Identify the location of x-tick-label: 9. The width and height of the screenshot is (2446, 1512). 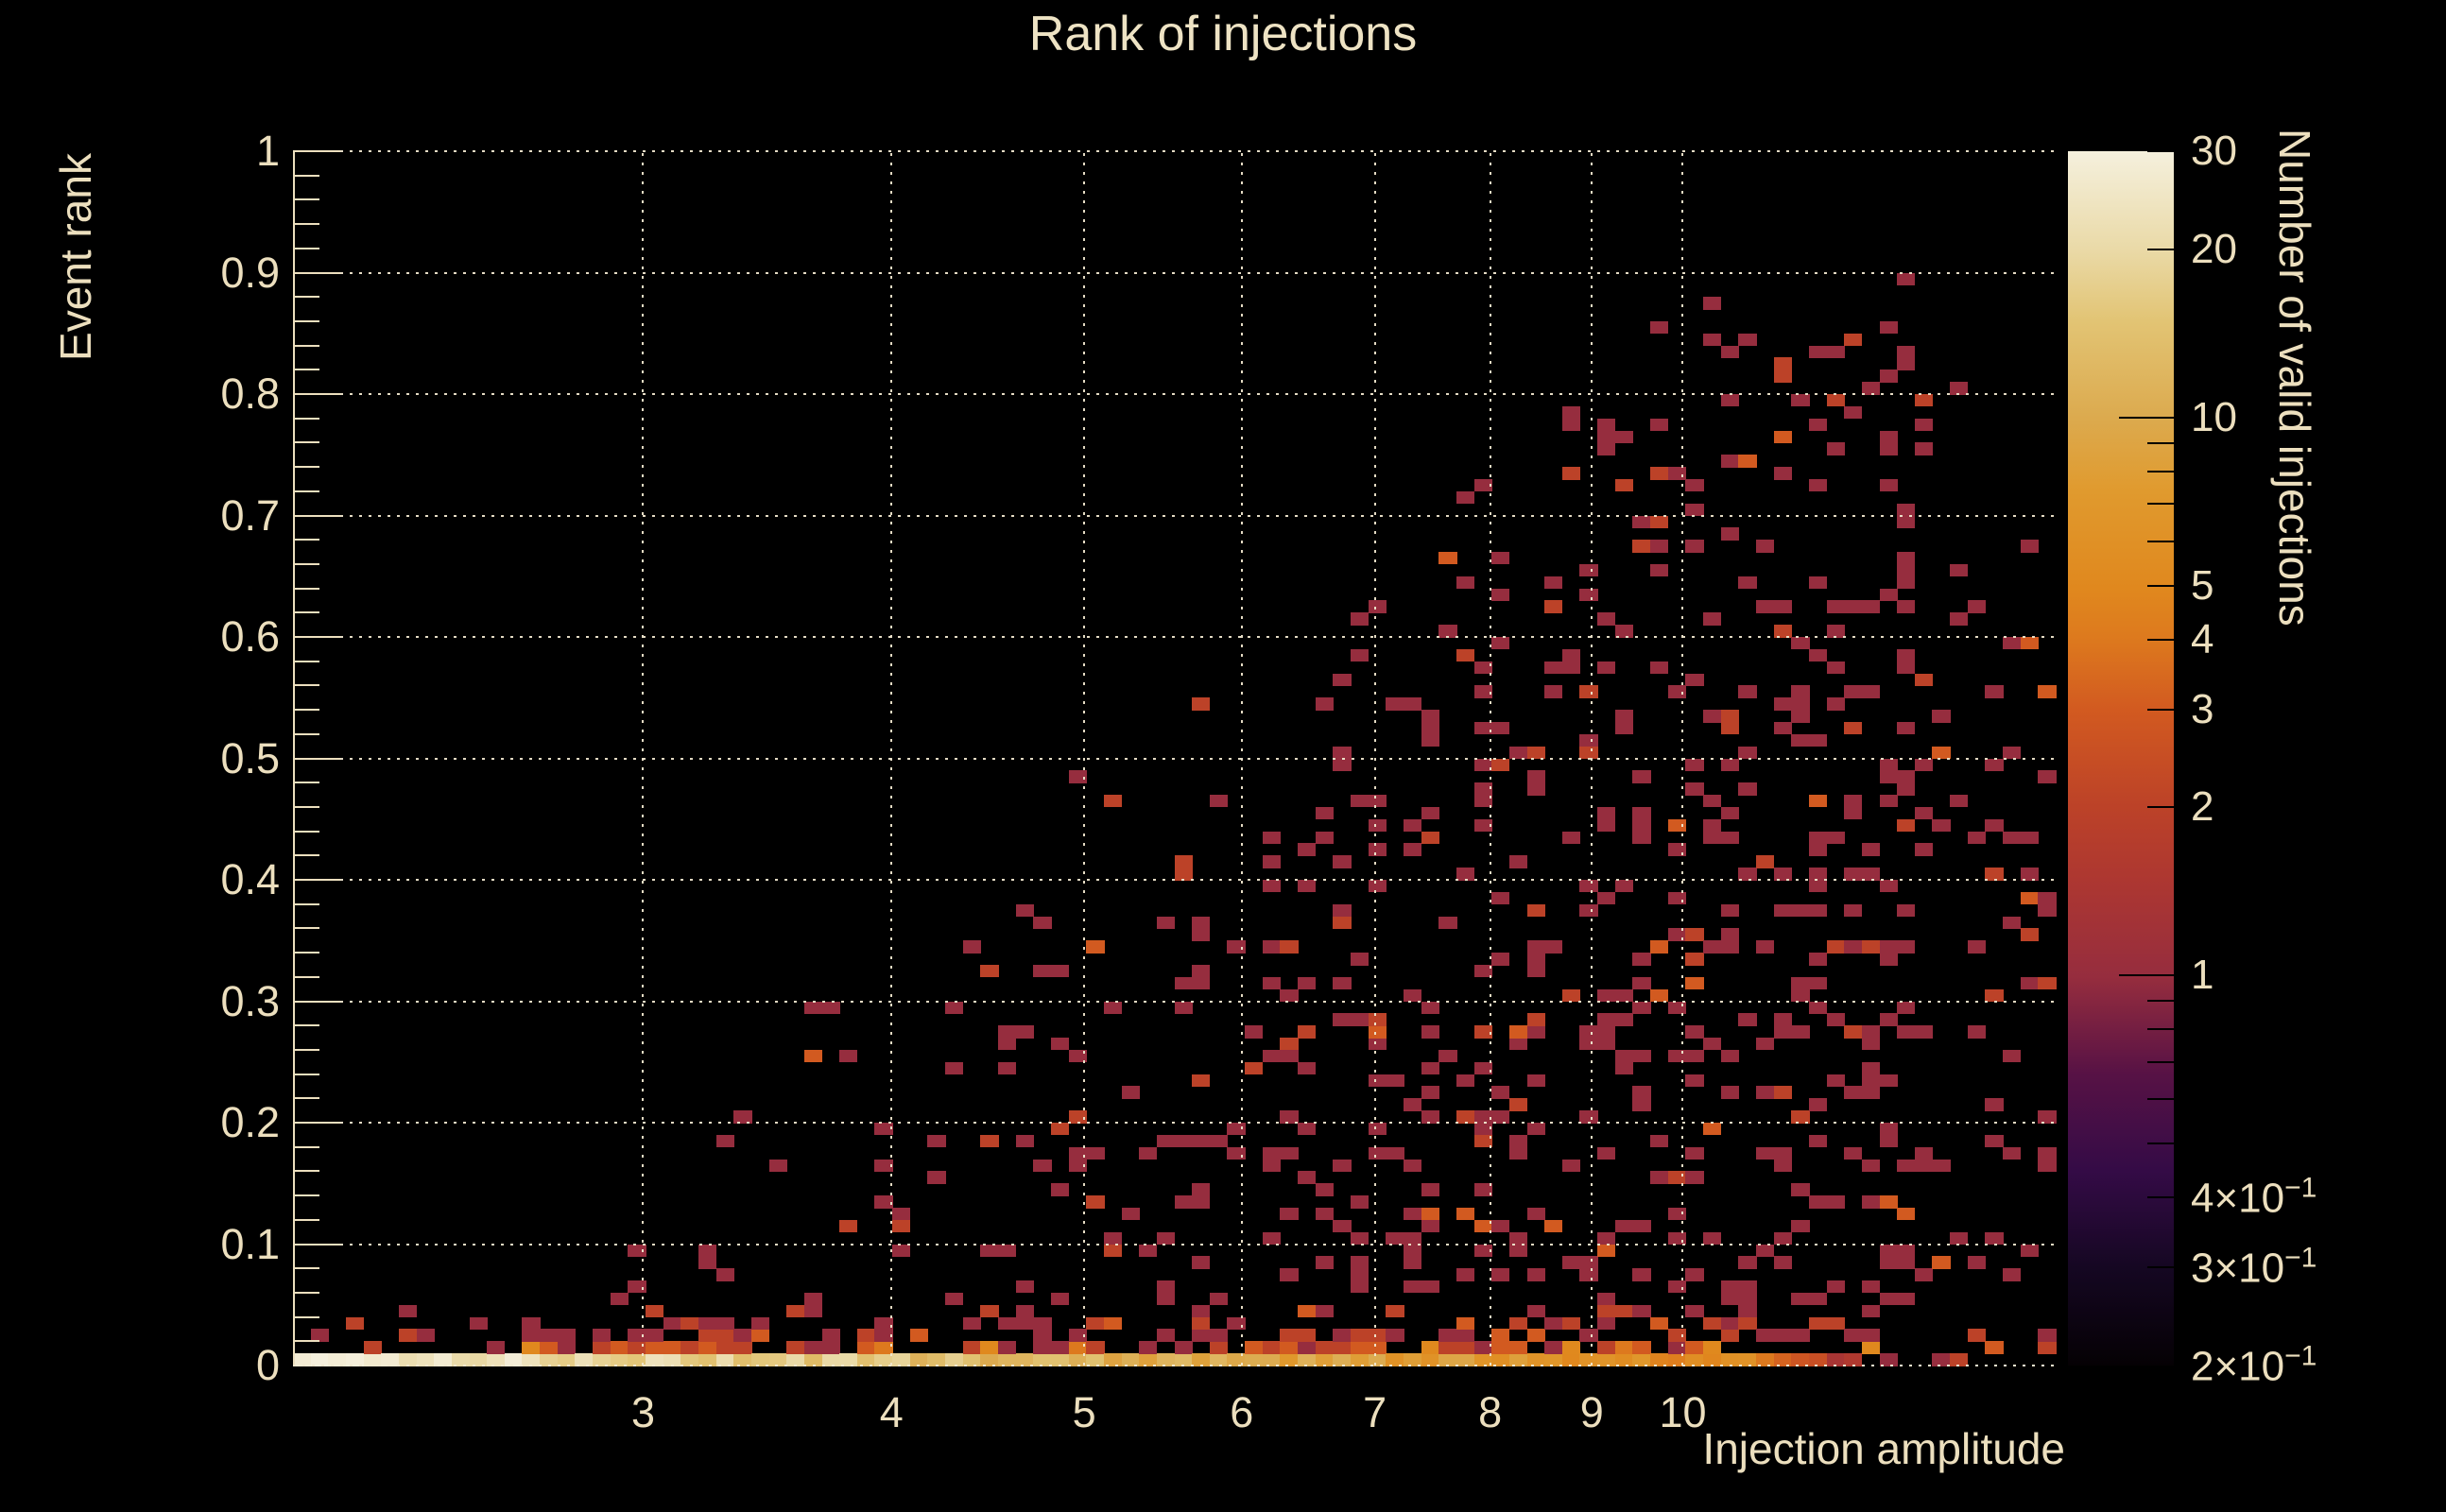
(1592, 1412).